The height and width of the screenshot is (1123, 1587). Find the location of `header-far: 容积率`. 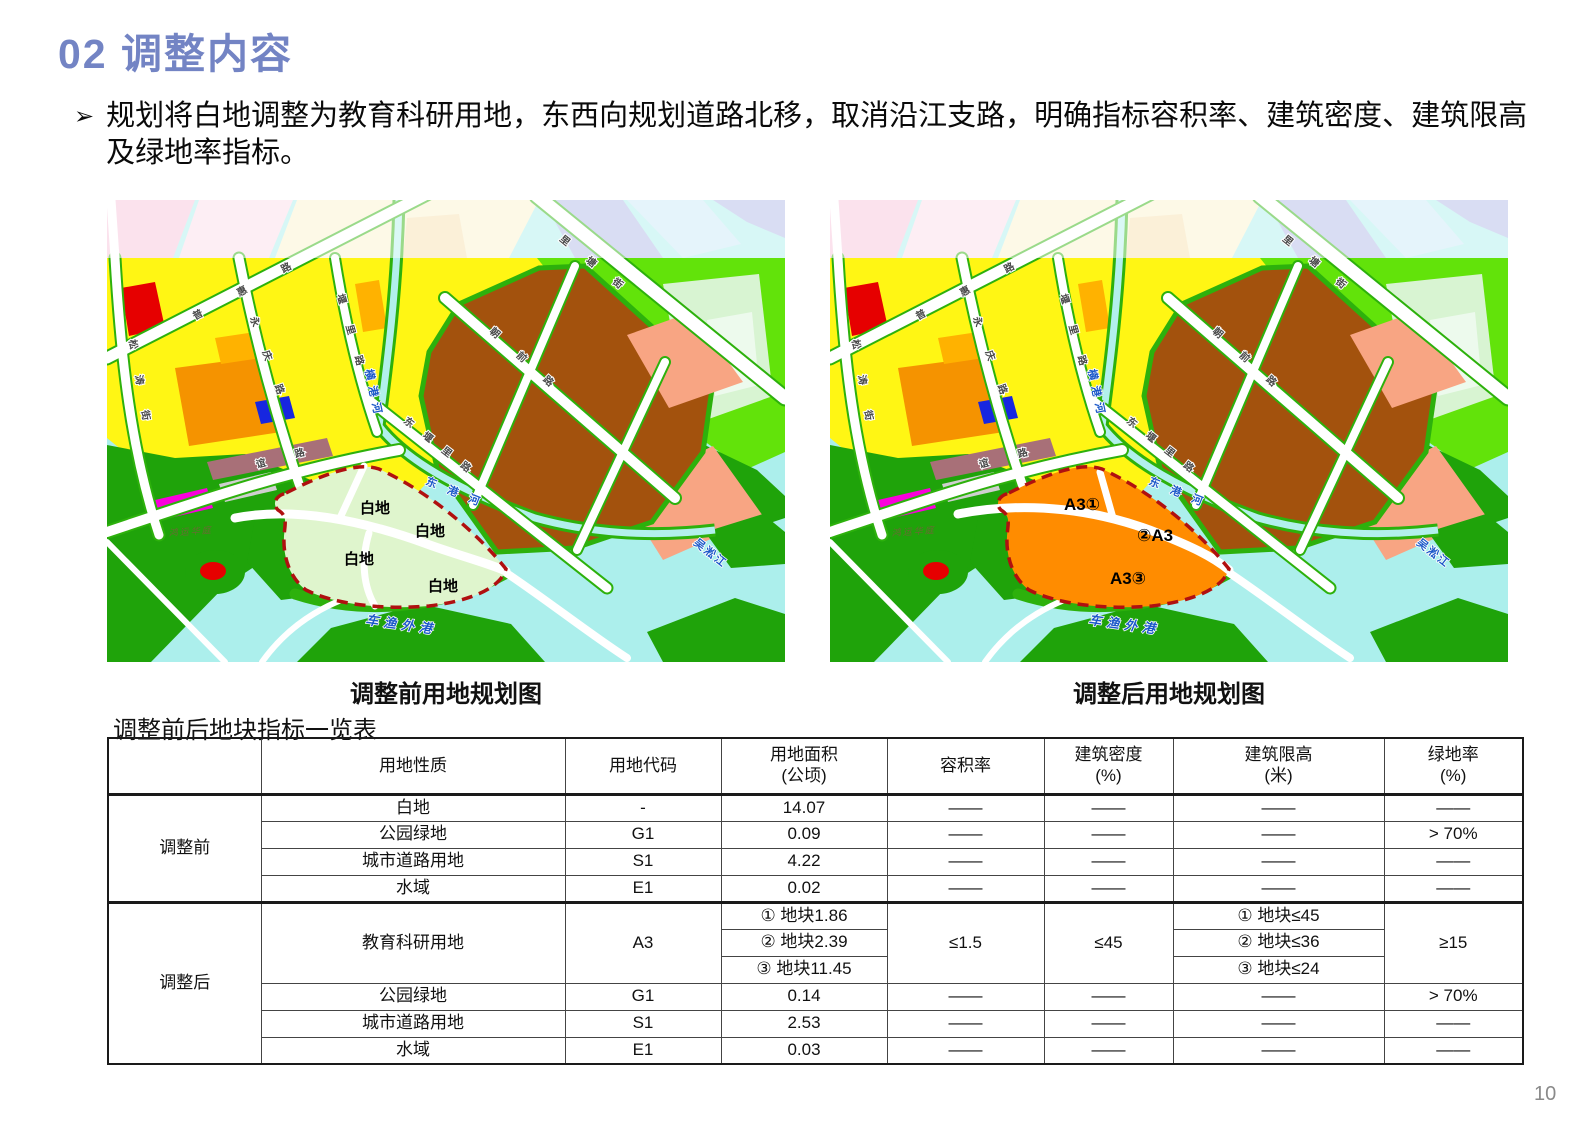

header-far: 容积率 is located at coordinates (965, 766).